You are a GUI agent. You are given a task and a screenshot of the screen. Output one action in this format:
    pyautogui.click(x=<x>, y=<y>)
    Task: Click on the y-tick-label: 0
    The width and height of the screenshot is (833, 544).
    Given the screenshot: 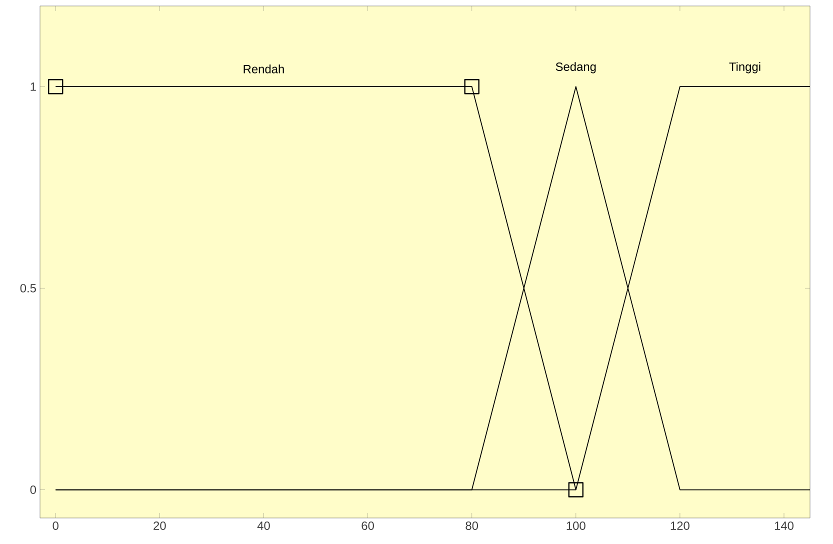 What is the action you would take?
    pyautogui.click(x=33, y=490)
    